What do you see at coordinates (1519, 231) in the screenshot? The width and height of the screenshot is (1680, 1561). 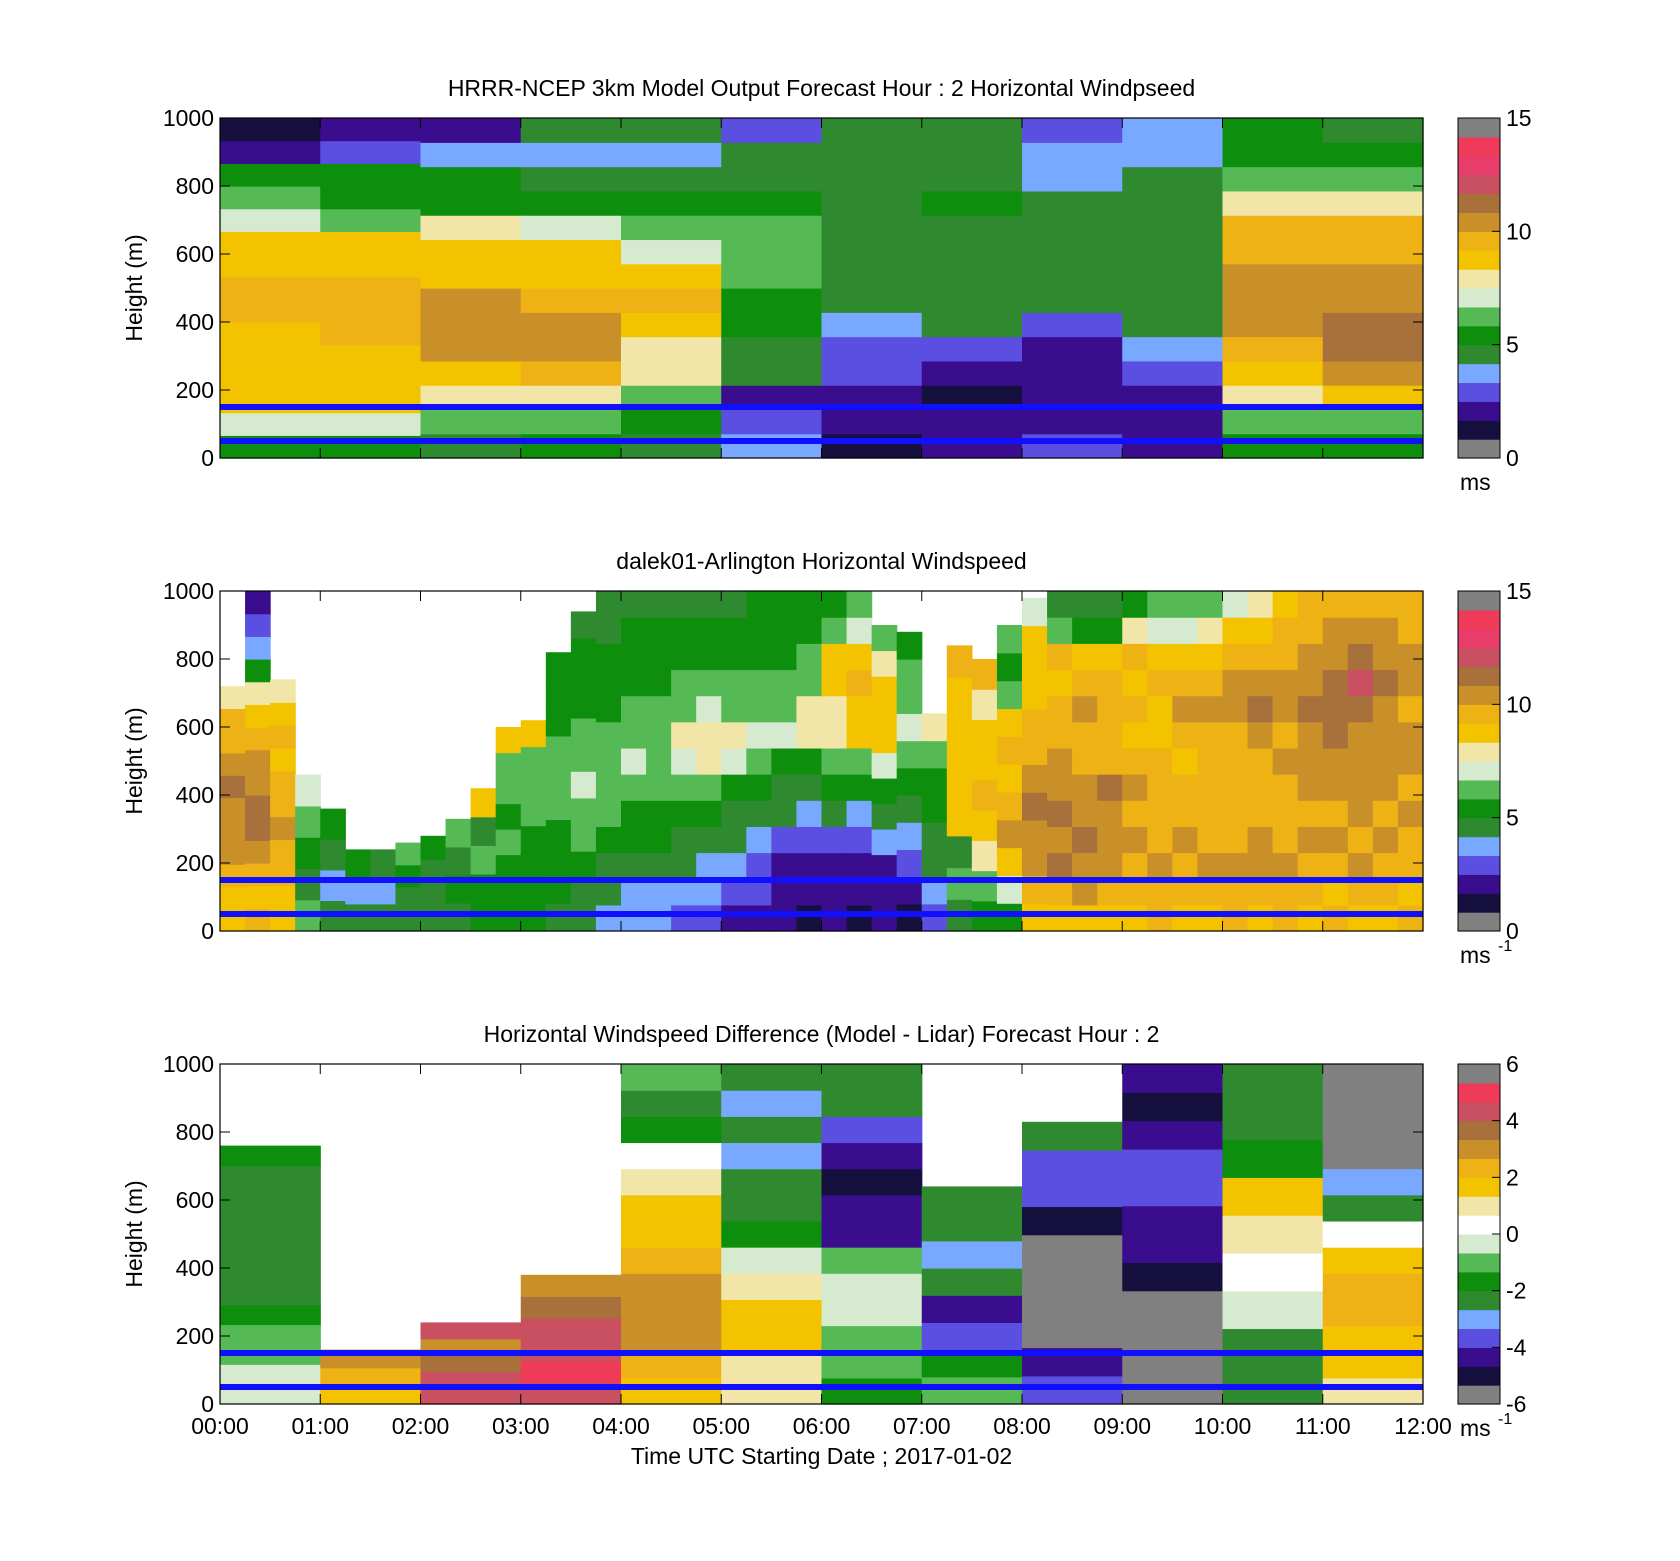 I see `colorbar-tick-label: 10` at bounding box center [1519, 231].